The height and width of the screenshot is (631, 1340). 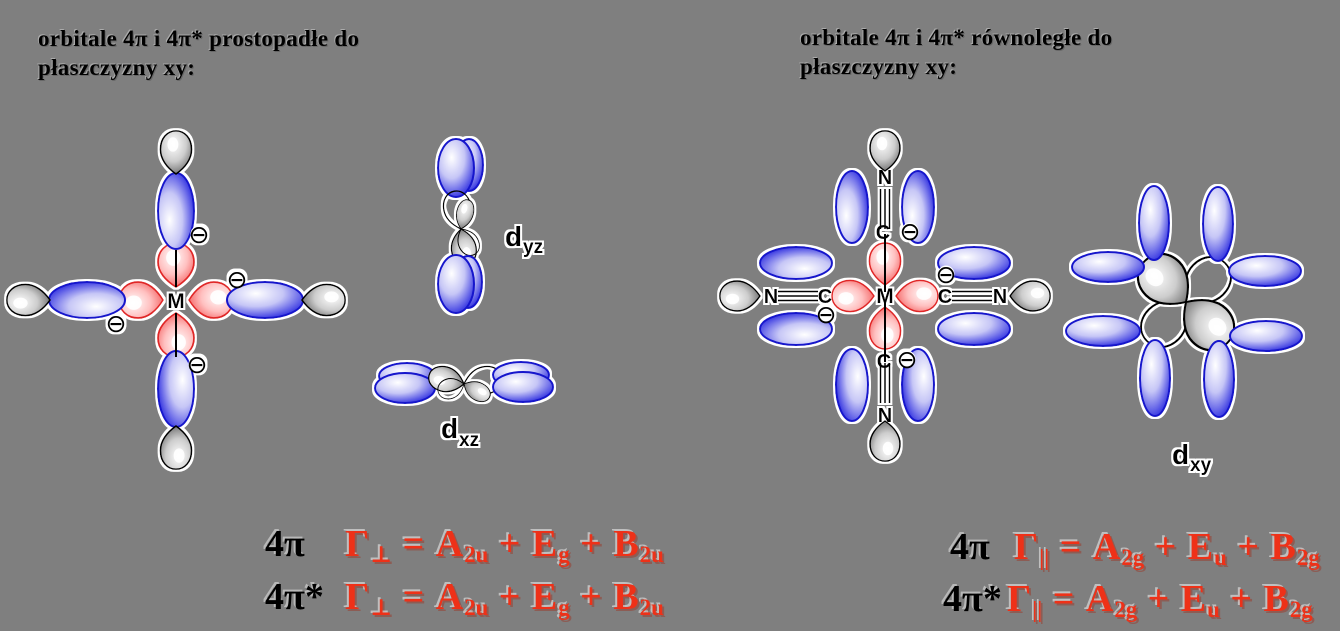 I want to click on equation-4pi-perpendicular: 4π Γ⊥ = A2u + Eg + B2u, so click(x=464, y=545).